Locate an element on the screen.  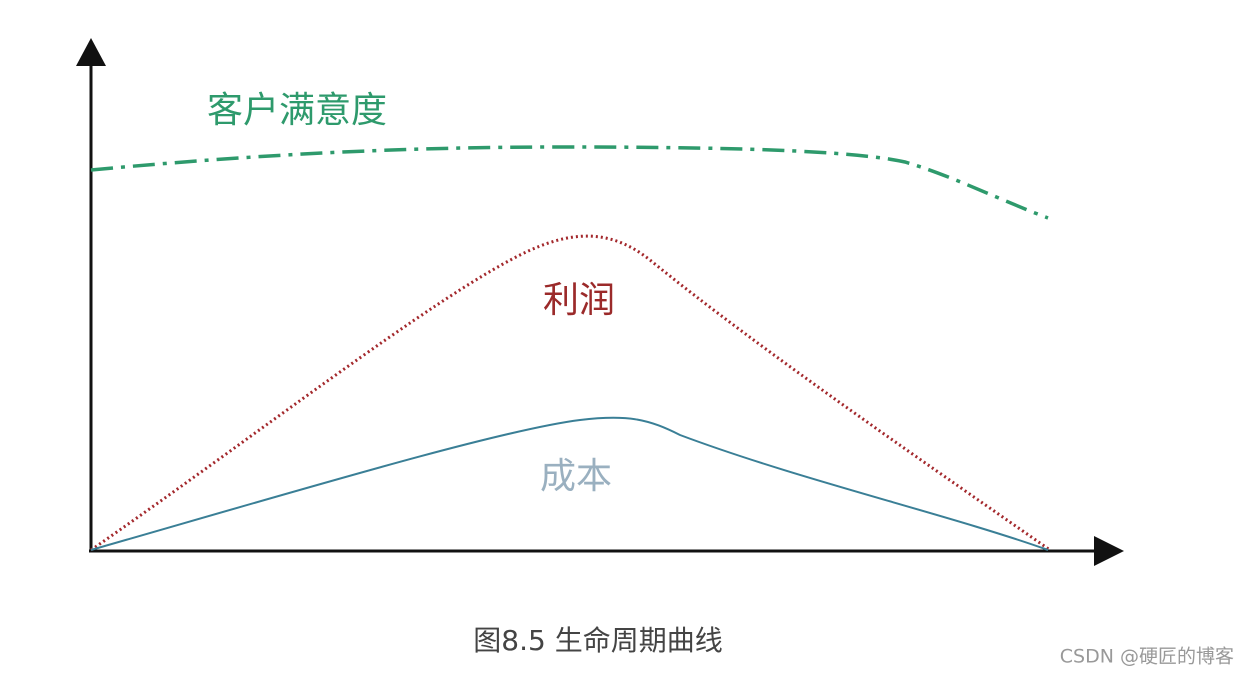
satisfaction-curve is located at coordinates (569, 182).